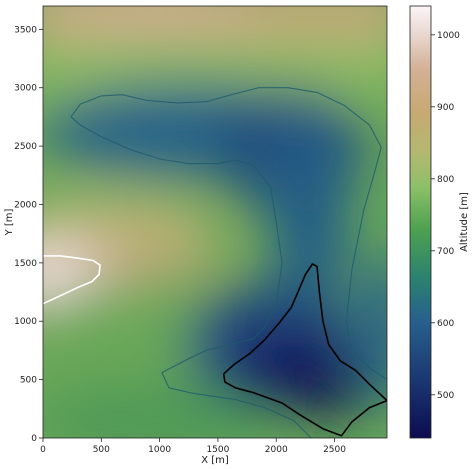  What do you see at coordinates (28, 381) in the screenshot?
I see `y-tick-label: 500` at bounding box center [28, 381].